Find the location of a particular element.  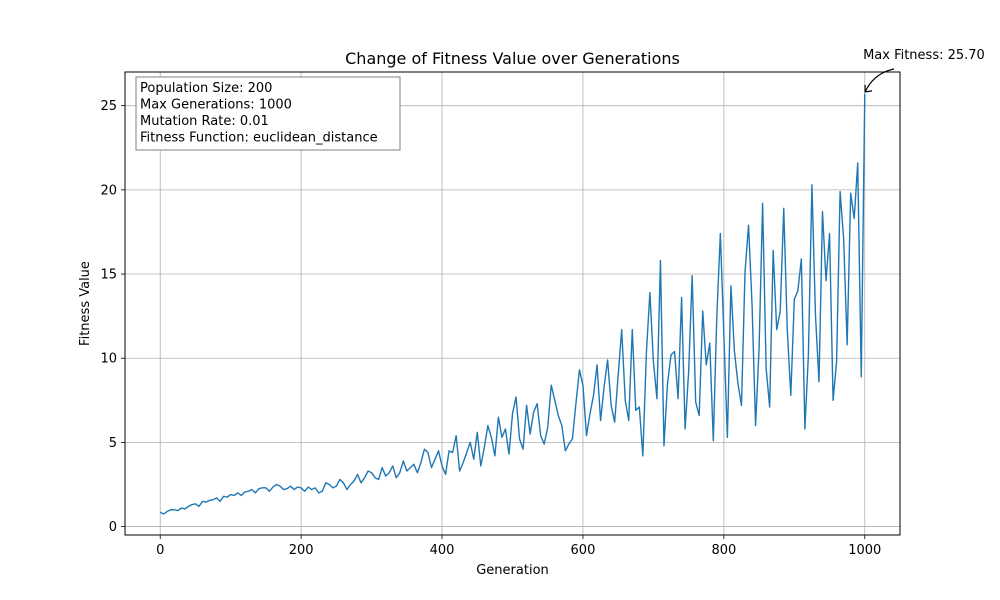

y-axis-title: Fitness Value is located at coordinates (85, 303).